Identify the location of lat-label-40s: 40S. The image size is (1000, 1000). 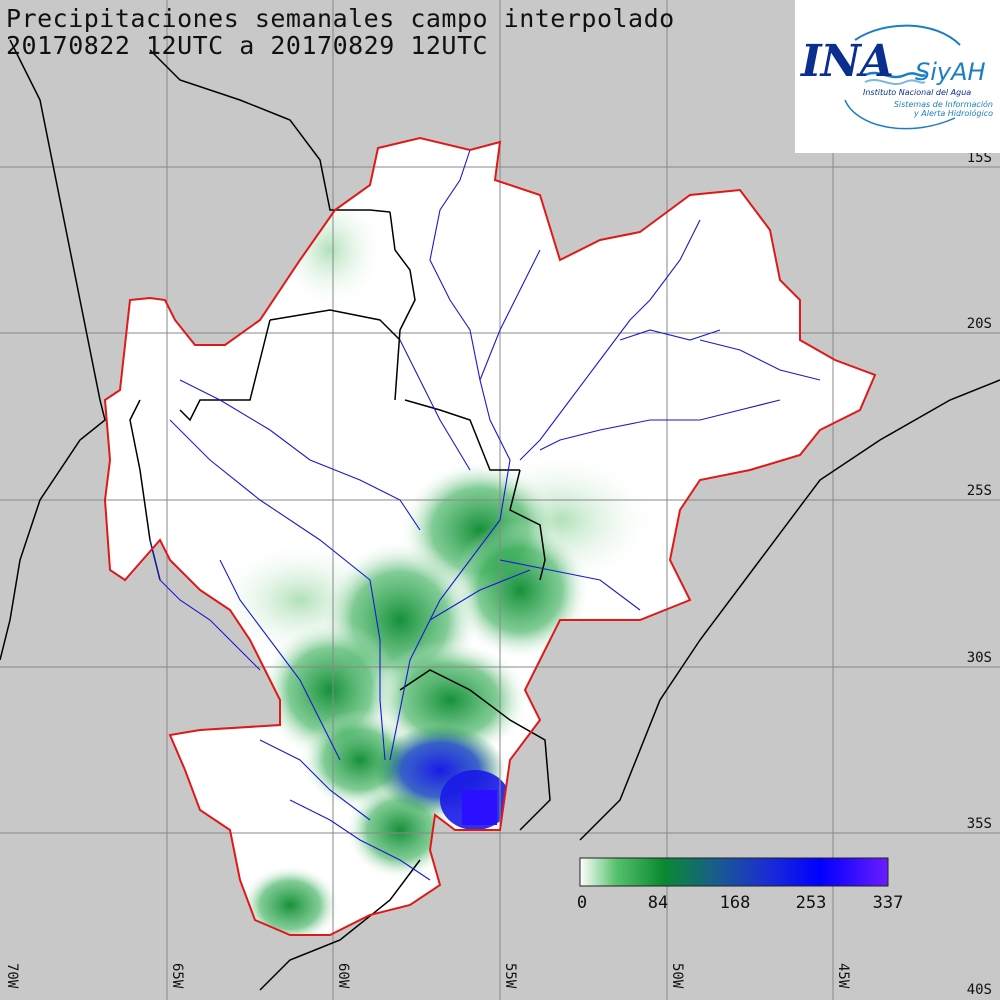
(979, 990).